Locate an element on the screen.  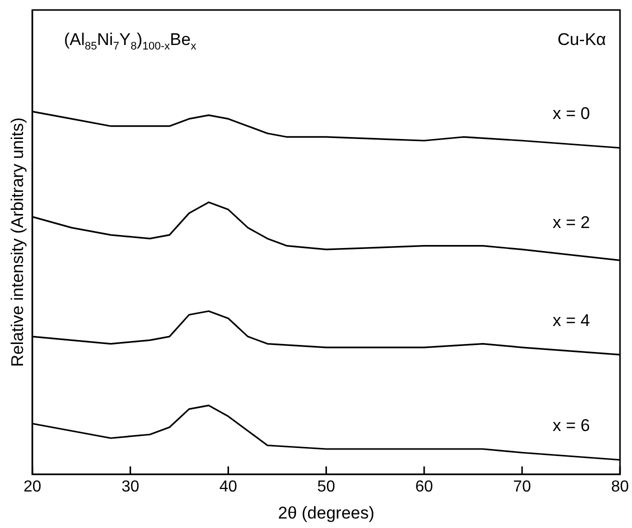
x-axis-title: 2θ (degrees) is located at coordinates (326, 512).